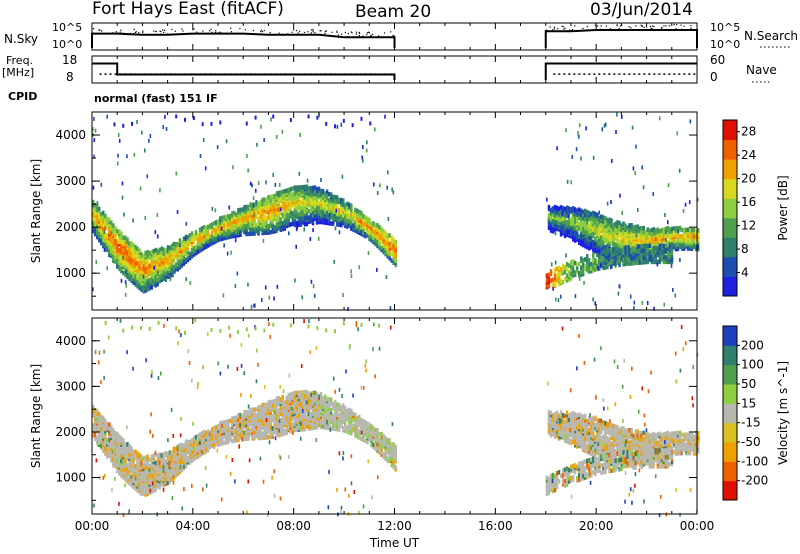  What do you see at coordinates (114, 124) in the screenshot?
I see `power-upper-cell` at bounding box center [114, 124].